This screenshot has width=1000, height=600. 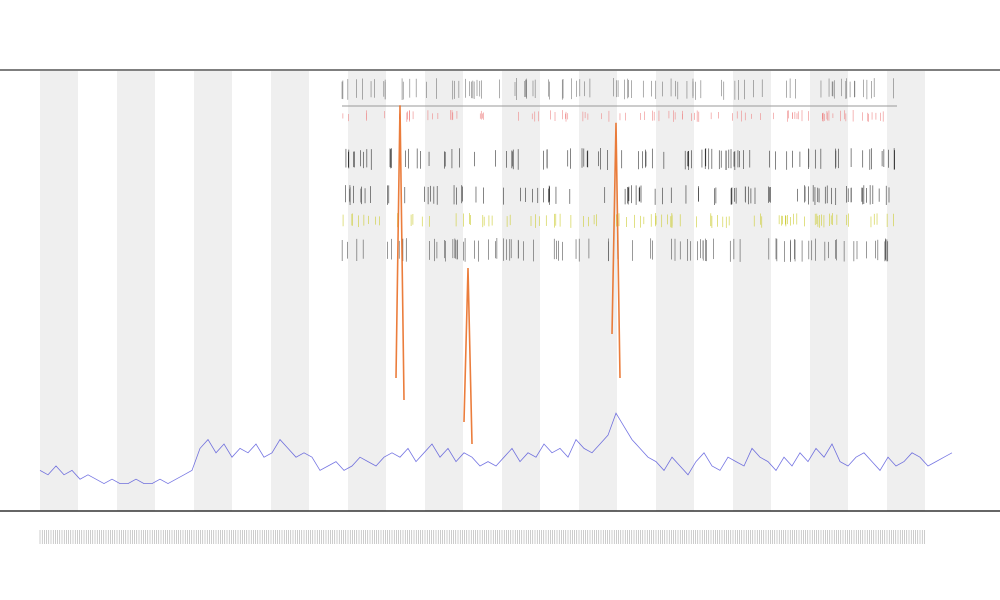 What do you see at coordinates (482, 537) in the screenshot?
I see `x-tick-labels` at bounding box center [482, 537].